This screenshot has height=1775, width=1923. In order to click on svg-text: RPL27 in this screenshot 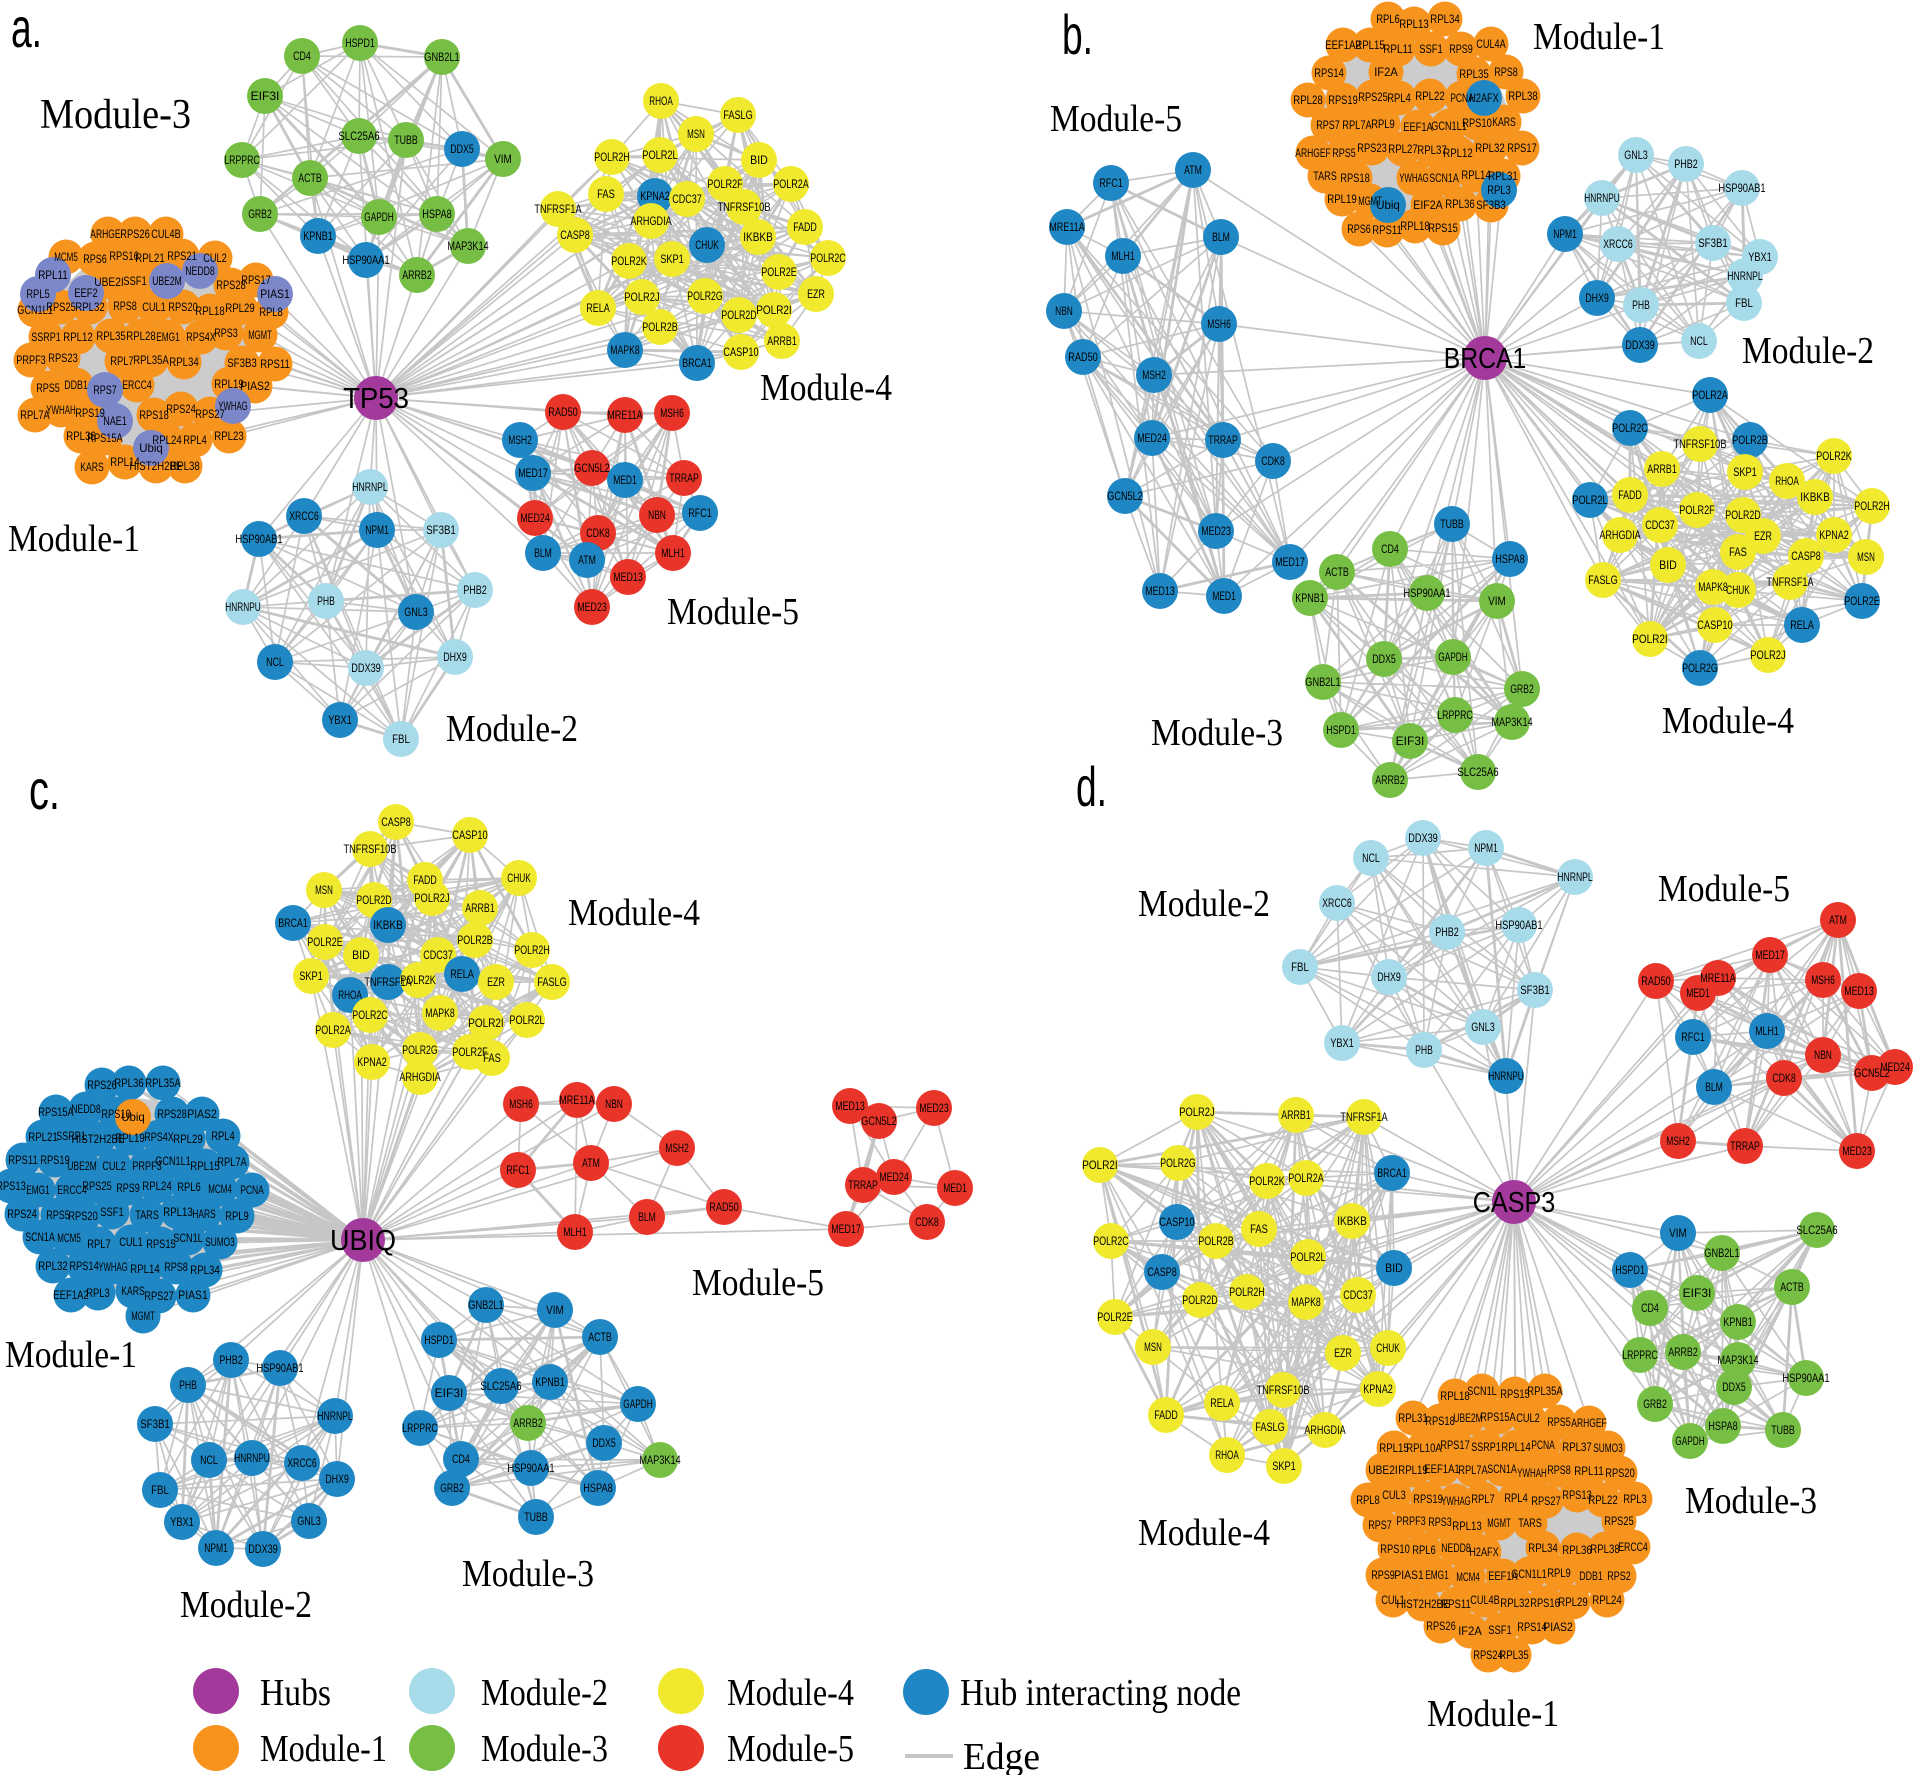, I will do `click(1403, 149)`.